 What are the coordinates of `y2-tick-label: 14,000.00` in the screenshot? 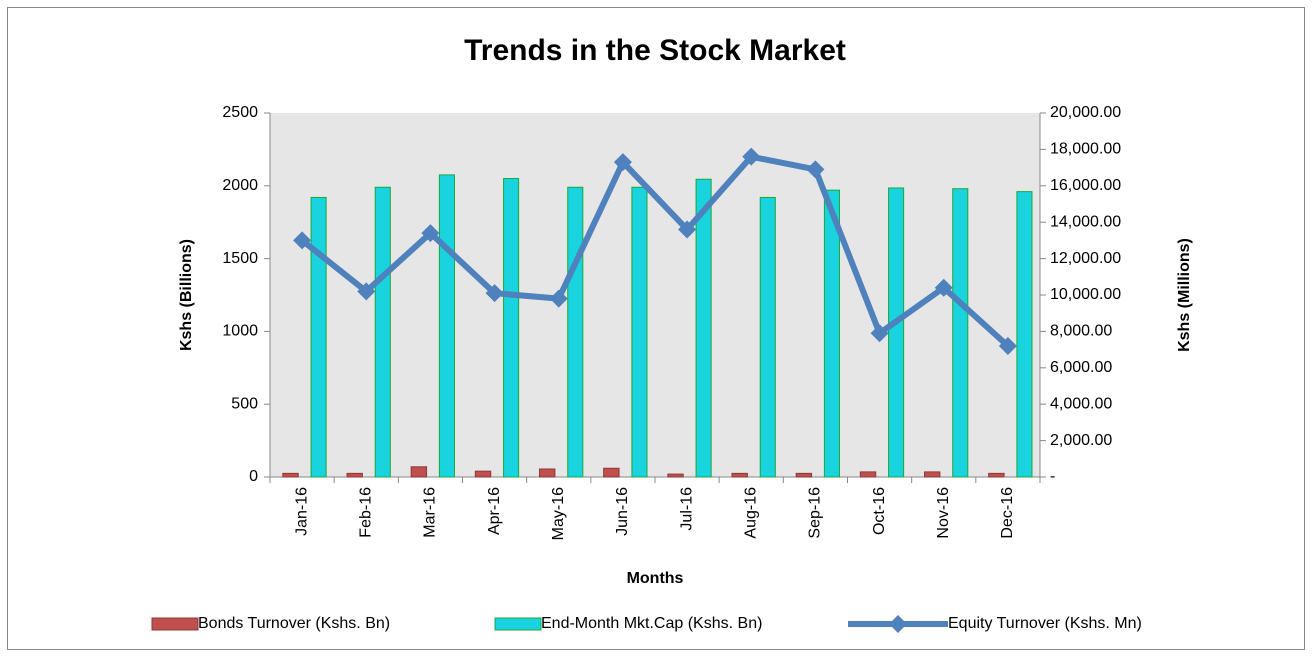 It's located at (1085, 221).